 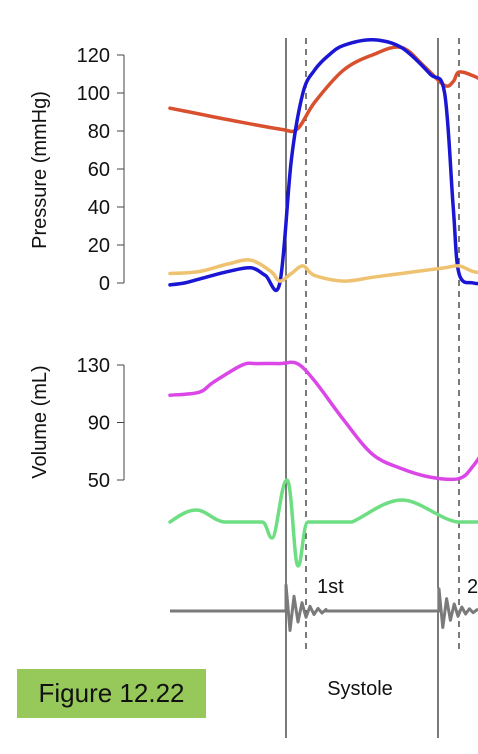 What do you see at coordinates (104, 284) in the screenshot?
I see `pressure-tick-label-0: 0` at bounding box center [104, 284].